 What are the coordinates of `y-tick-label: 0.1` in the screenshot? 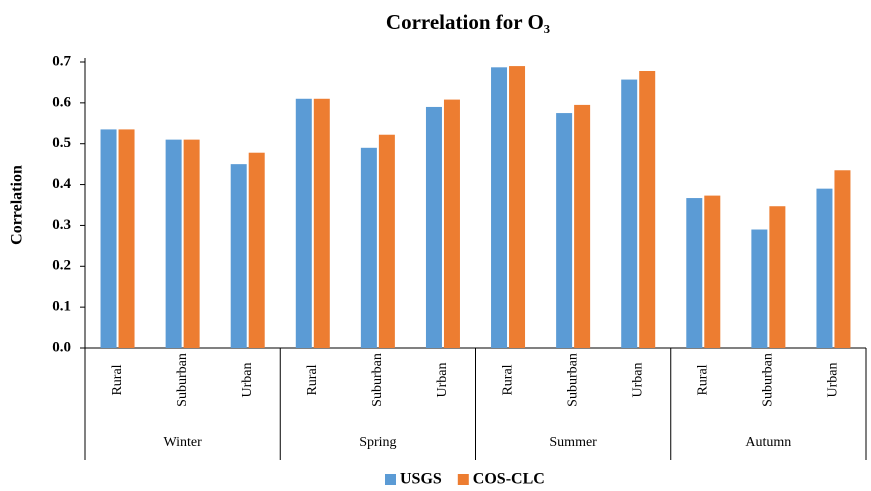 It's located at (61, 307).